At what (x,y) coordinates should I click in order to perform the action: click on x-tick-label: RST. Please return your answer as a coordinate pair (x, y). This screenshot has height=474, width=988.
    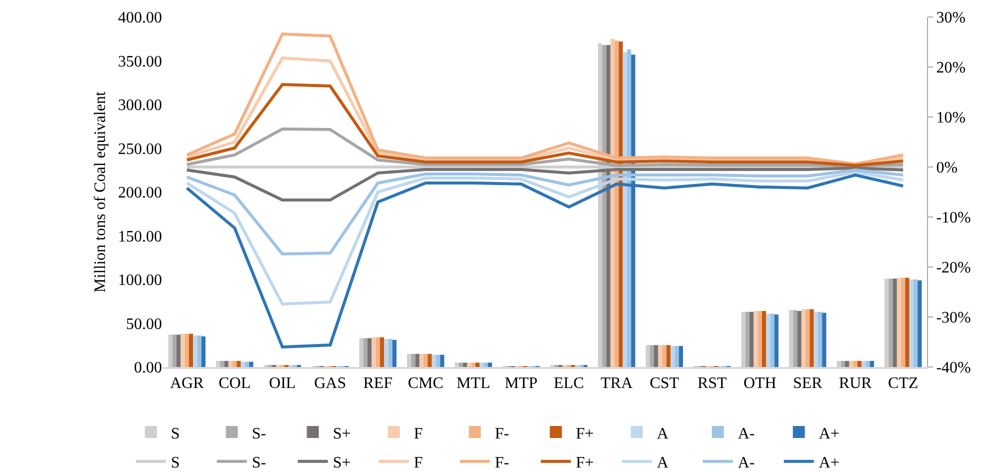
    Looking at the image, I should click on (712, 383).